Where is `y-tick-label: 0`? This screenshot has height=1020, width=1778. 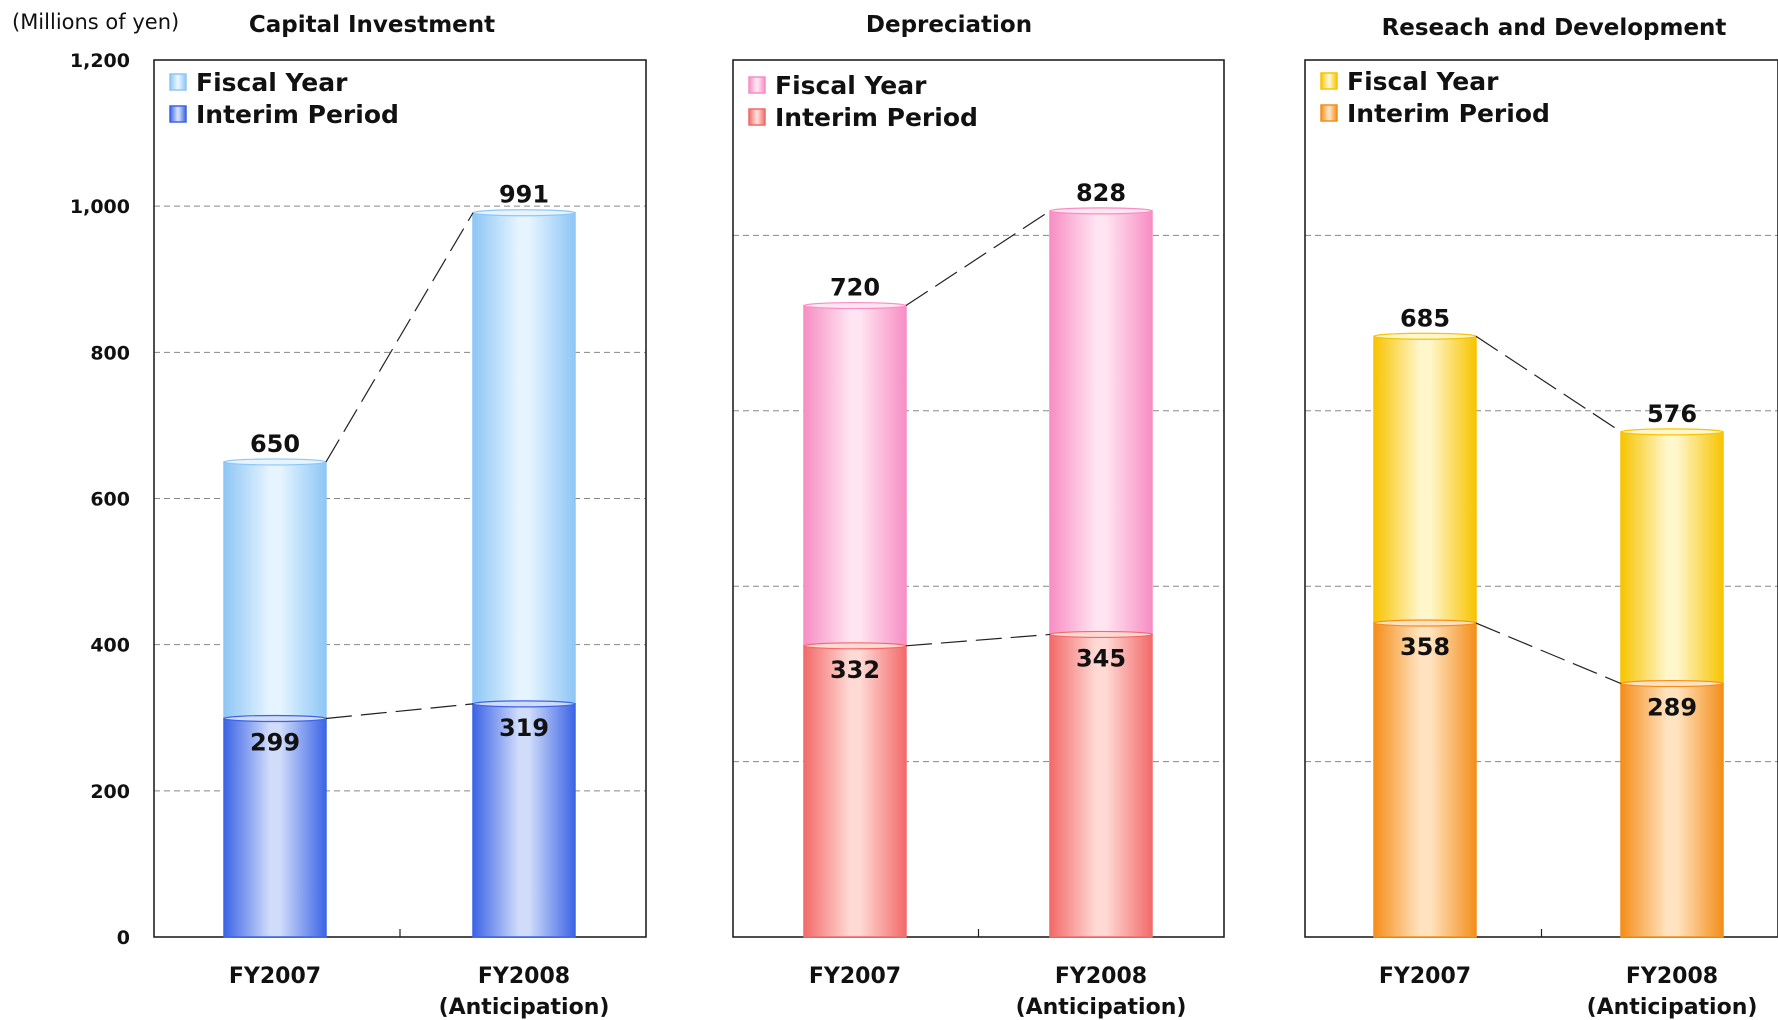 y-tick-label: 0 is located at coordinates (123, 938).